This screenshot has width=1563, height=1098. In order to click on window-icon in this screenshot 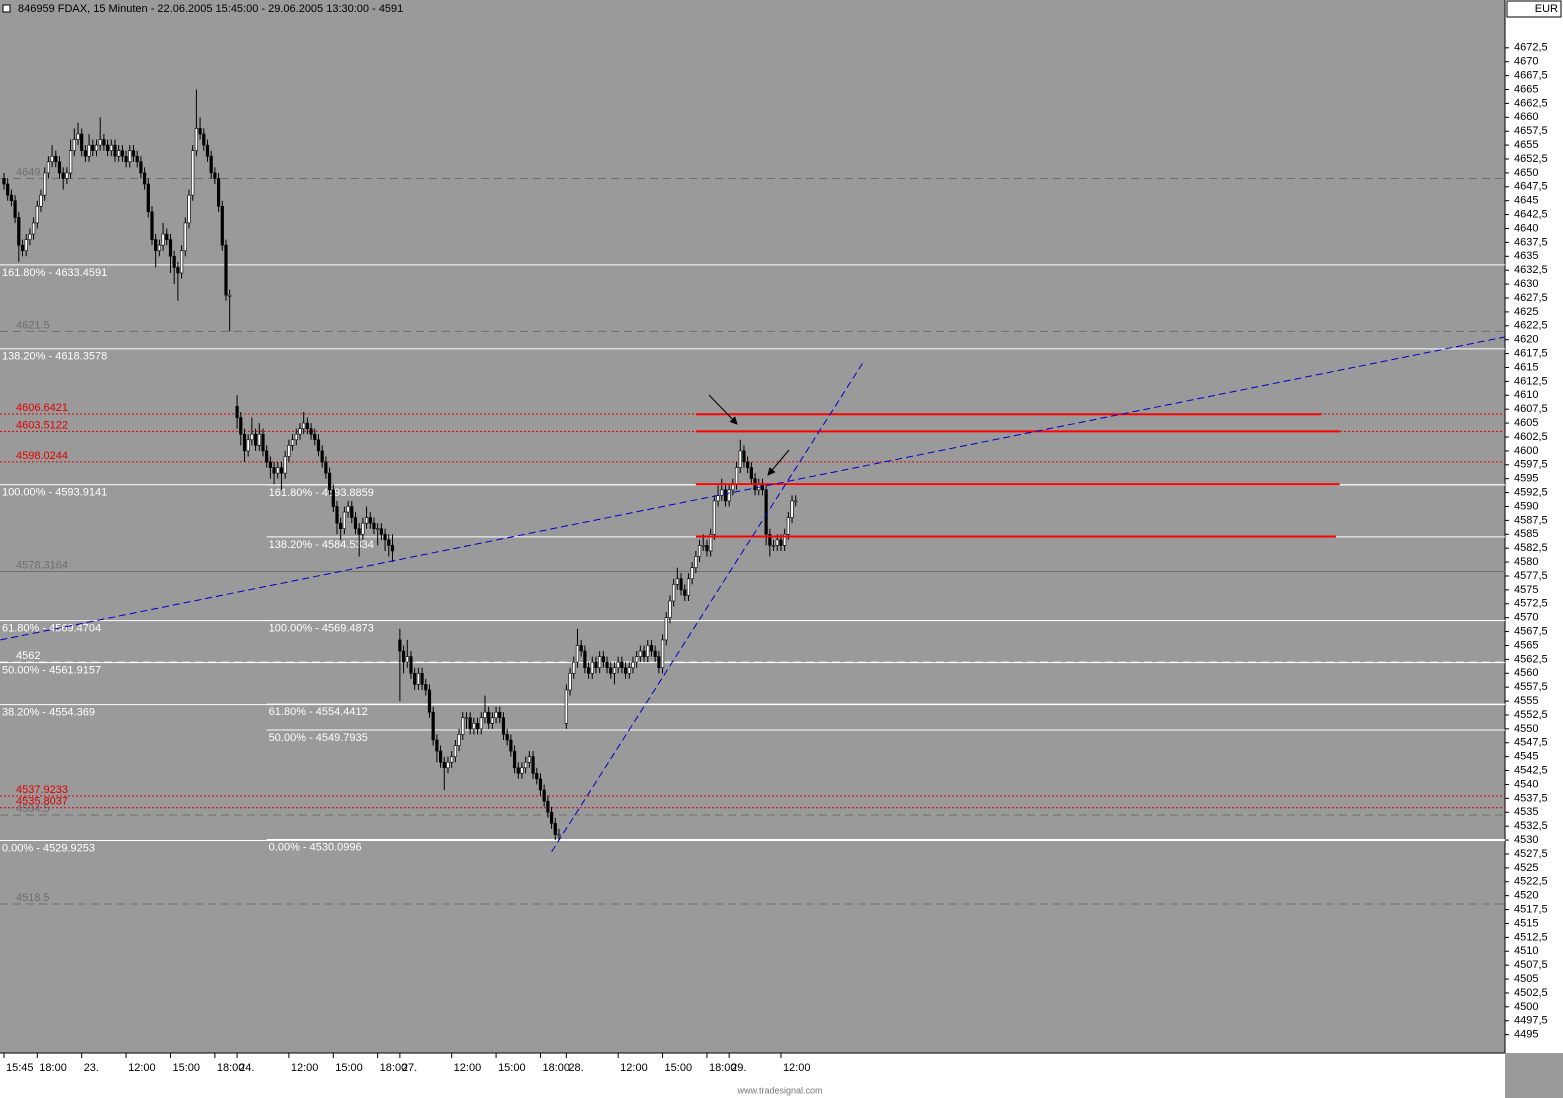, I will do `click(6, 8)`.